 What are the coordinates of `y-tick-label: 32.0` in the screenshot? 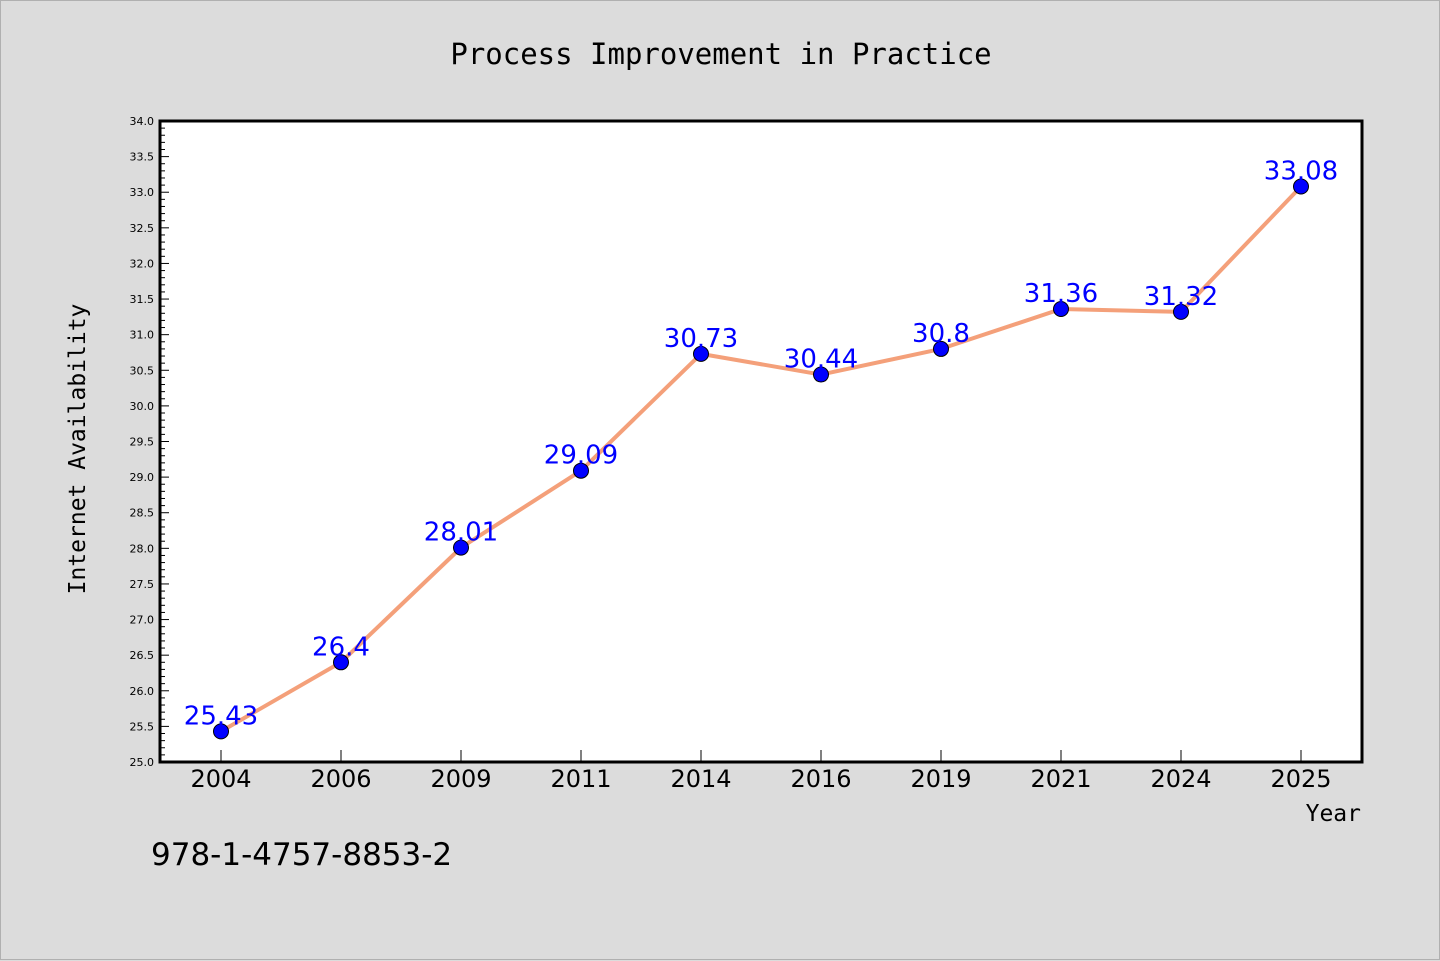 It's located at (142, 263).